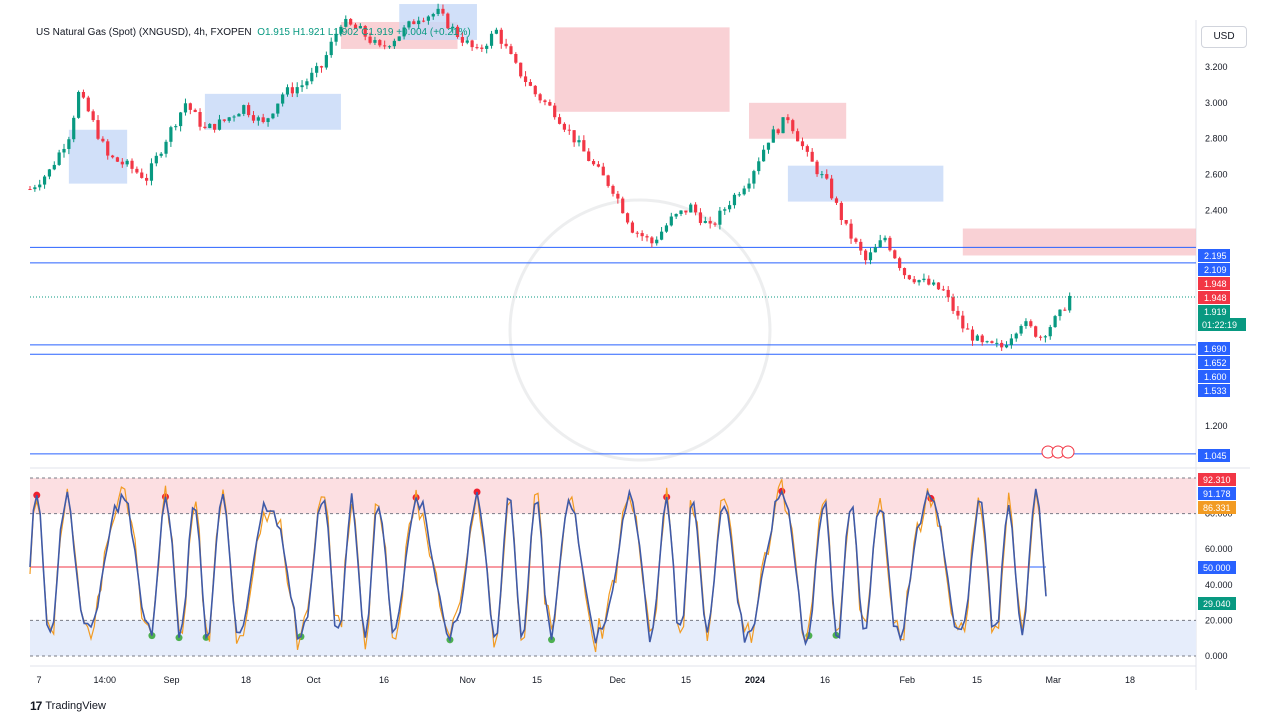 The image size is (1280, 720). What do you see at coordinates (825, 680) in the screenshot?
I see `time-tick-label: 16` at bounding box center [825, 680].